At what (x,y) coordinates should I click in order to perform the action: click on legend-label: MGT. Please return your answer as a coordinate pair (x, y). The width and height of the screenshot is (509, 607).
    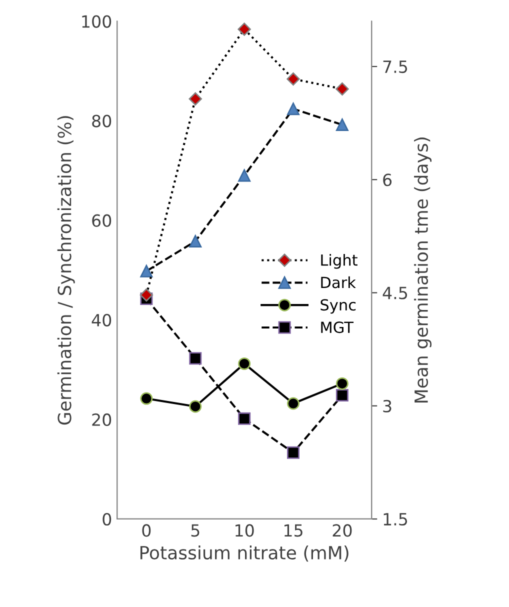
    Looking at the image, I should click on (337, 328).